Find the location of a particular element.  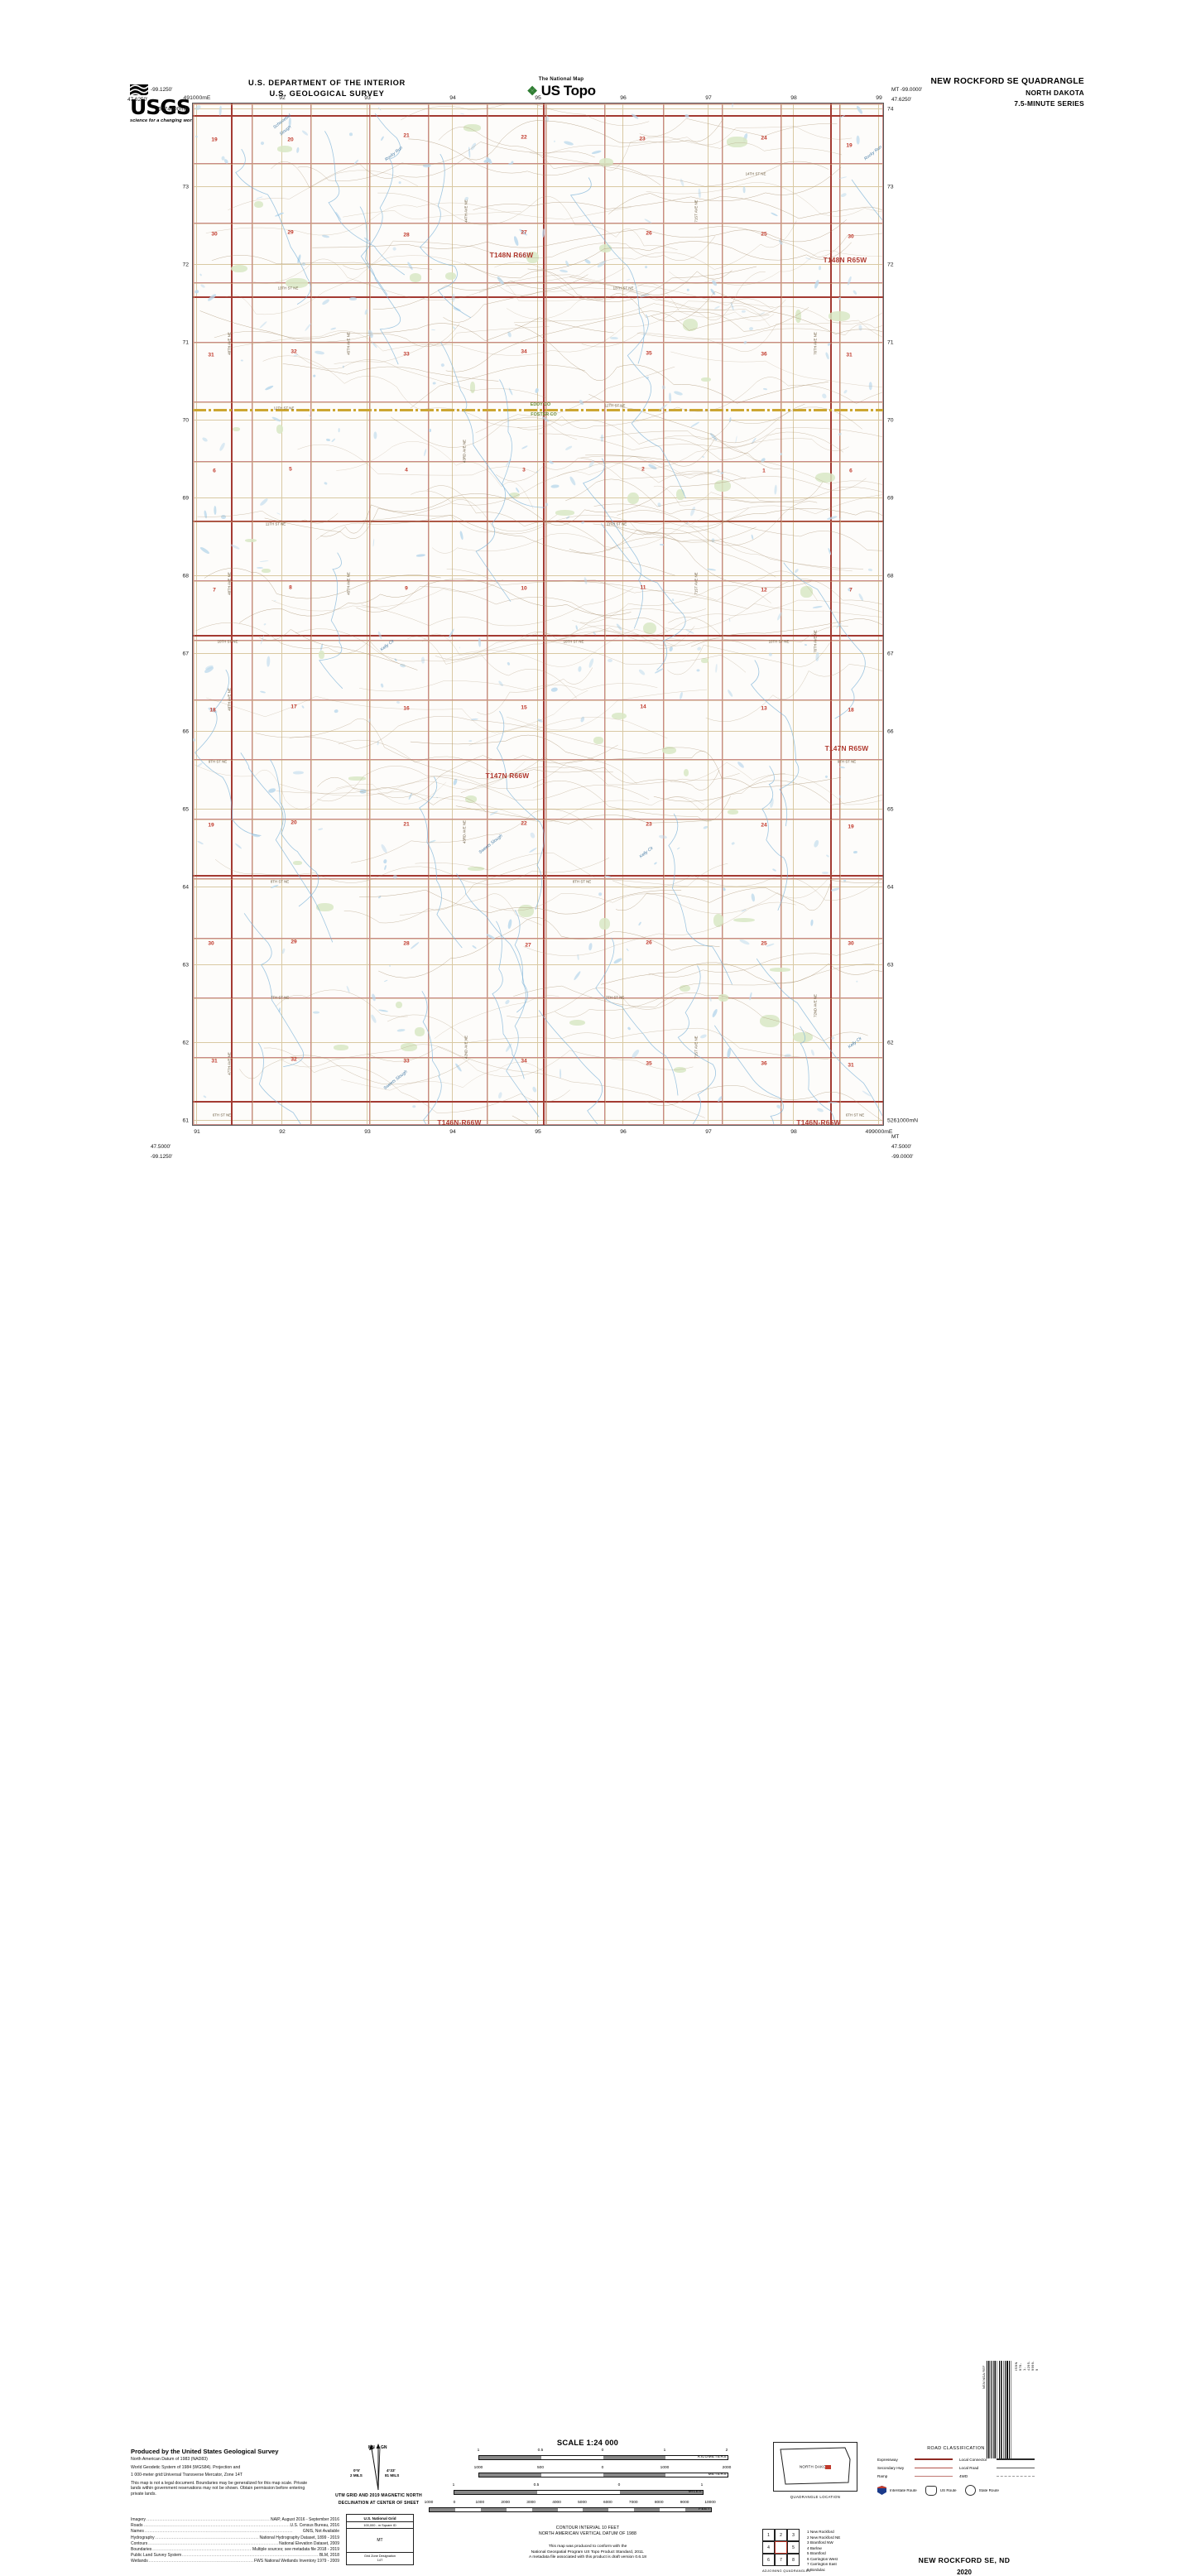

scale-tick-label: 4000 is located at coordinates (556, 2503).